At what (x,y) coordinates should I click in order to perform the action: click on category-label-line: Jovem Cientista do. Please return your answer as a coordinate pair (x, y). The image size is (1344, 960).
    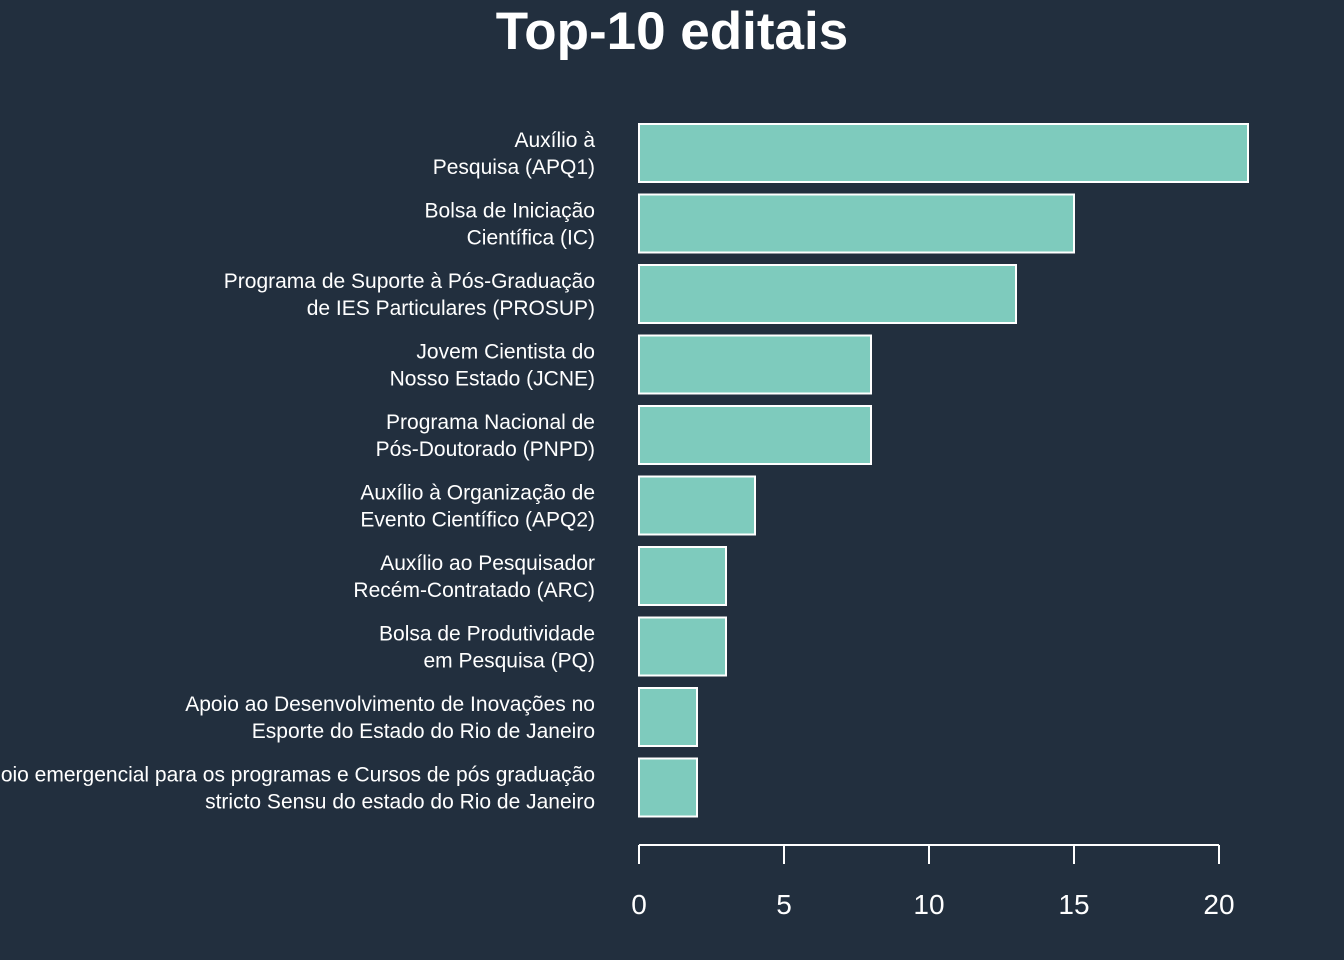
    Looking at the image, I should click on (505, 352).